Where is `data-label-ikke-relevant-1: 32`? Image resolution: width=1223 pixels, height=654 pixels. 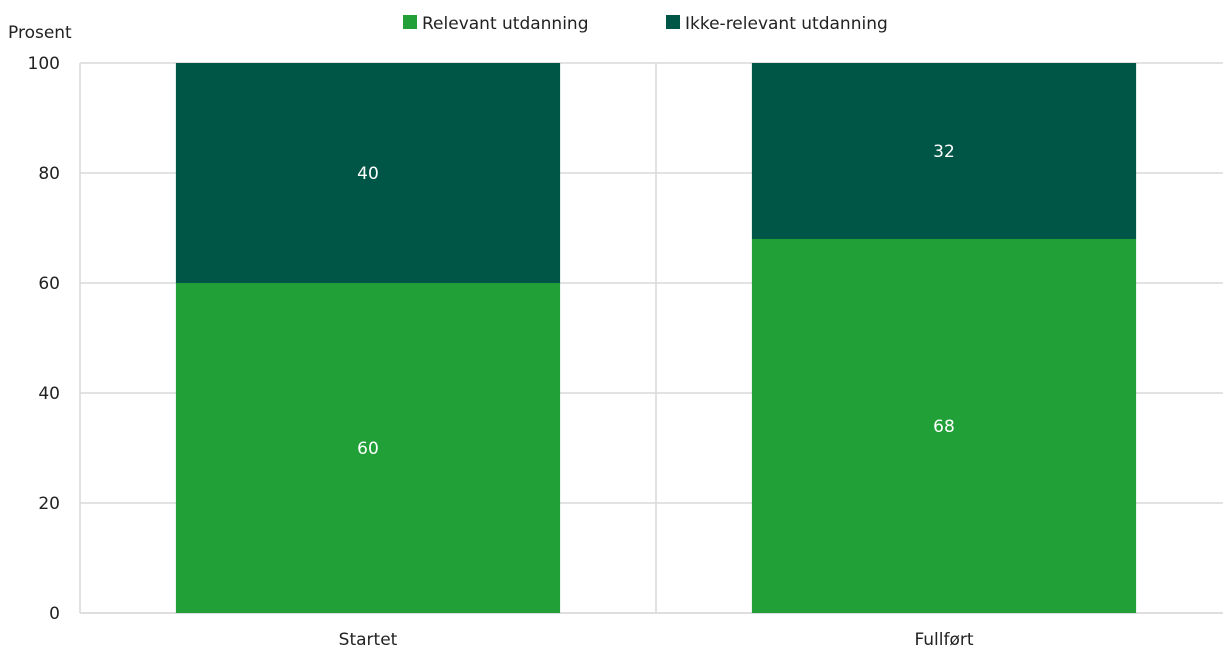 data-label-ikke-relevant-1: 32 is located at coordinates (944, 152).